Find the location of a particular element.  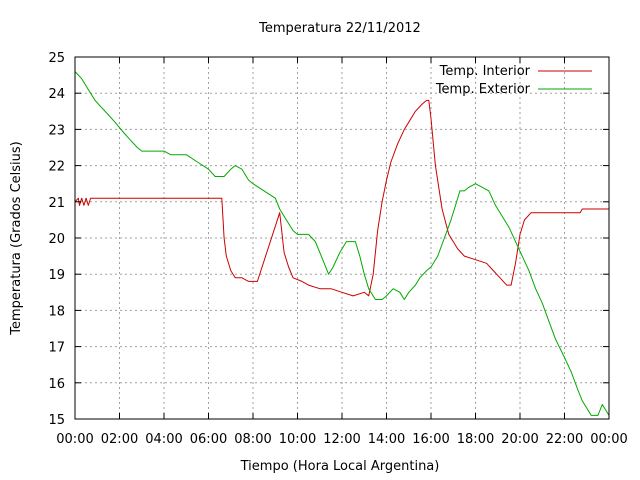

y-tick-label: 19 is located at coordinates (56, 275).